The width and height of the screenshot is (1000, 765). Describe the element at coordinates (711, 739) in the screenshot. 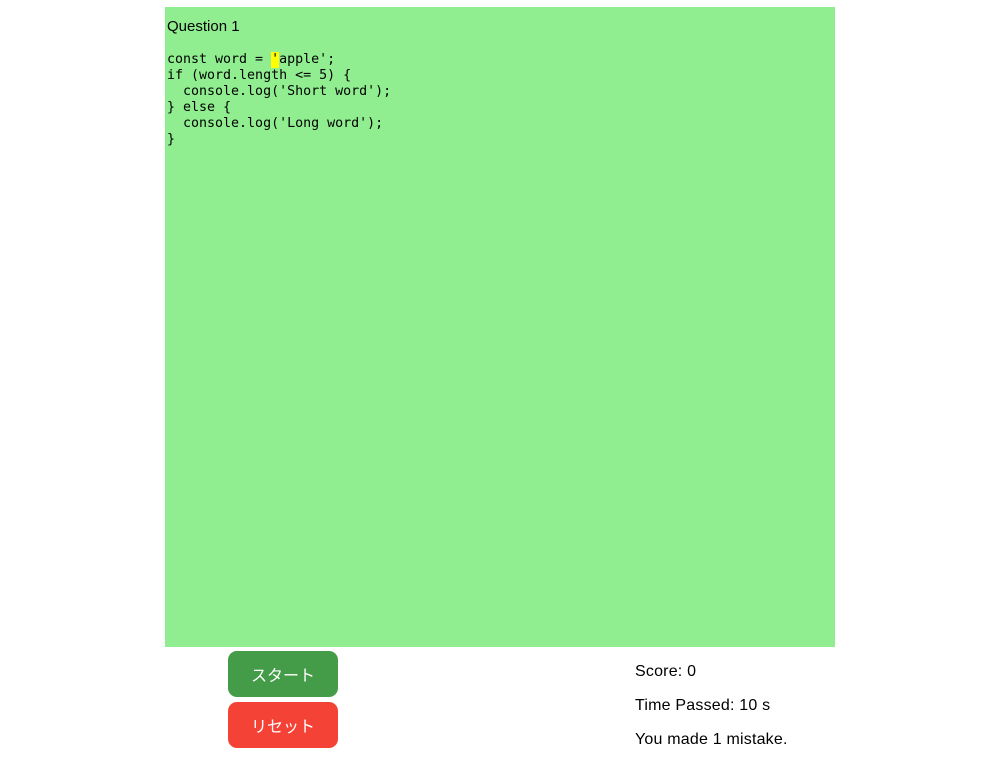

I see `mistakes-text: You made 1 mistake.` at that location.